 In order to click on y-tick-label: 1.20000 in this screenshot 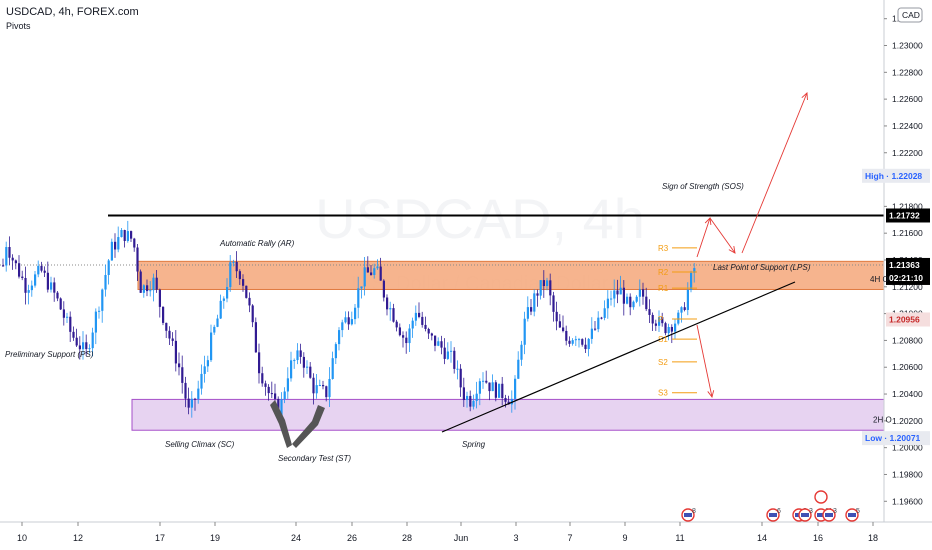, I will do `click(907, 448)`.